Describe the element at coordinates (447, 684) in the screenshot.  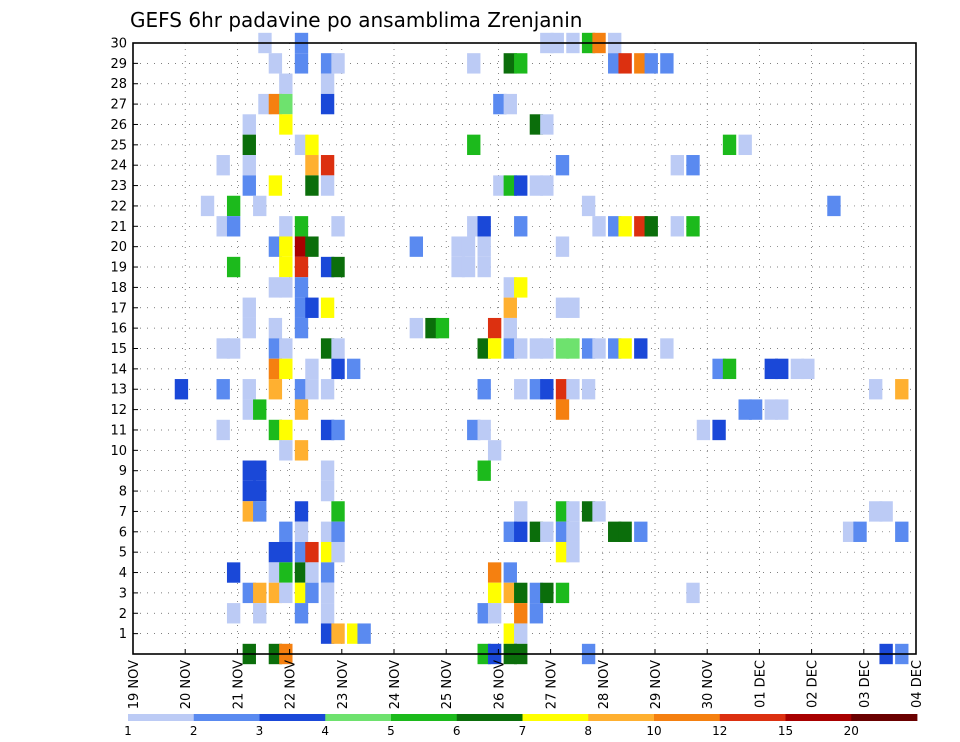
I see `x-tick-label: 25 NOV` at that location.